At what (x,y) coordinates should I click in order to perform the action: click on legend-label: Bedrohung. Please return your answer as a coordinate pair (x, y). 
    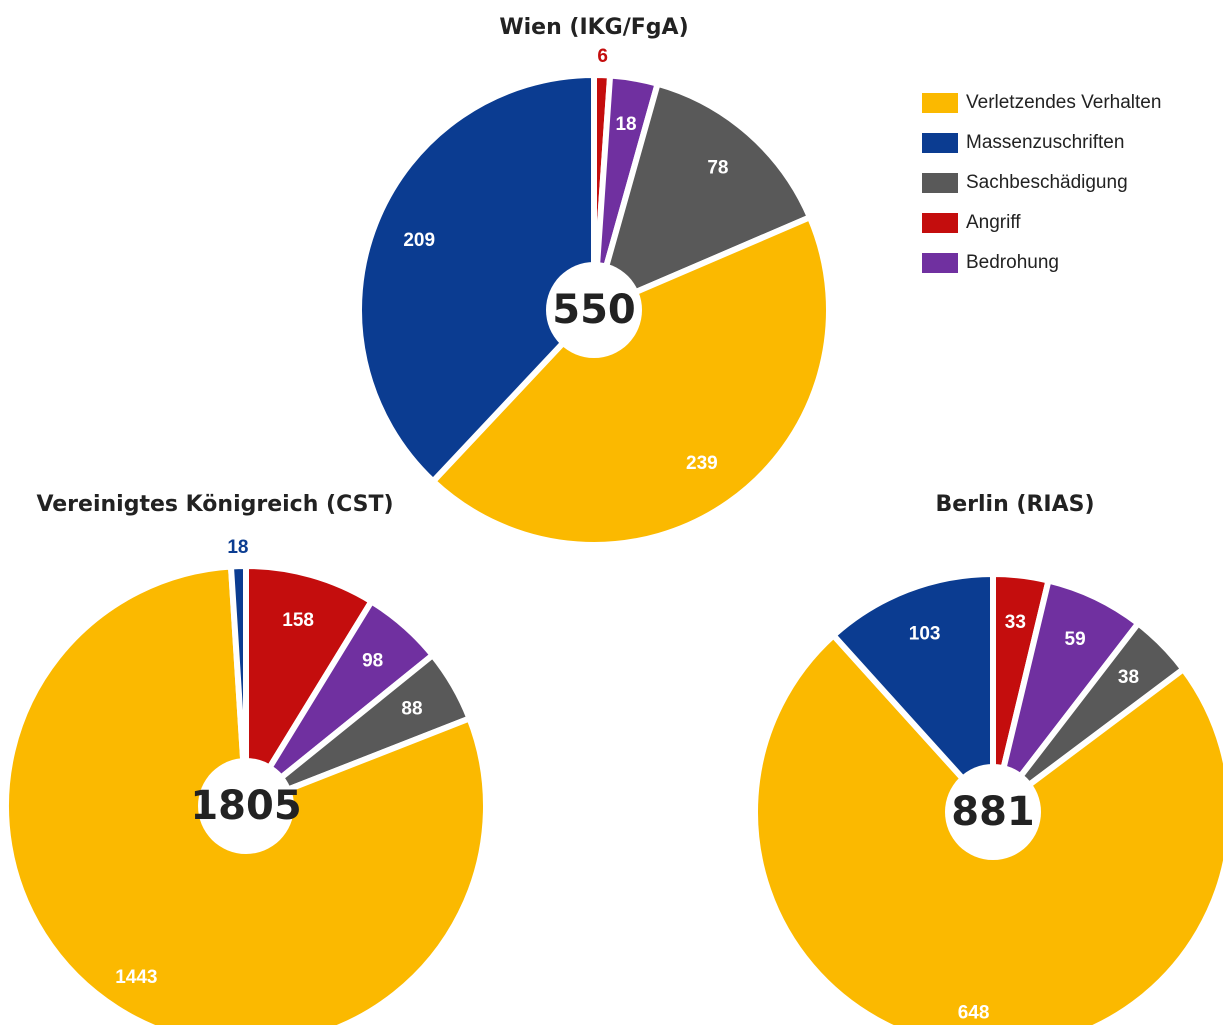
    Looking at the image, I should click on (1012, 262).